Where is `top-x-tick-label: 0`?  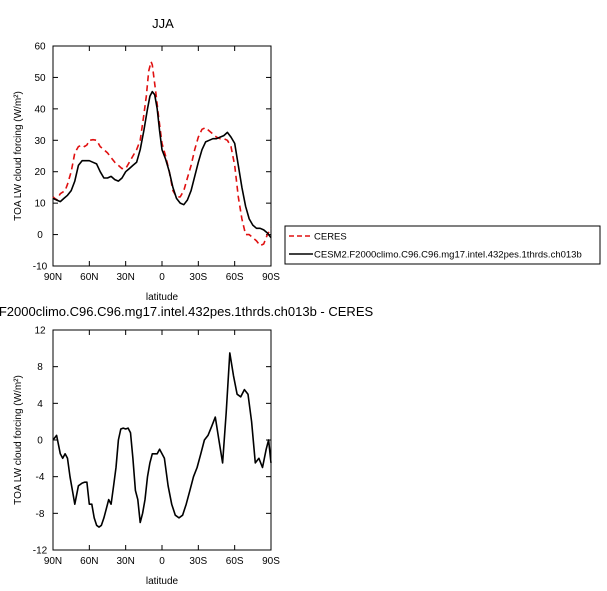
top-x-tick-label: 0 is located at coordinates (162, 277).